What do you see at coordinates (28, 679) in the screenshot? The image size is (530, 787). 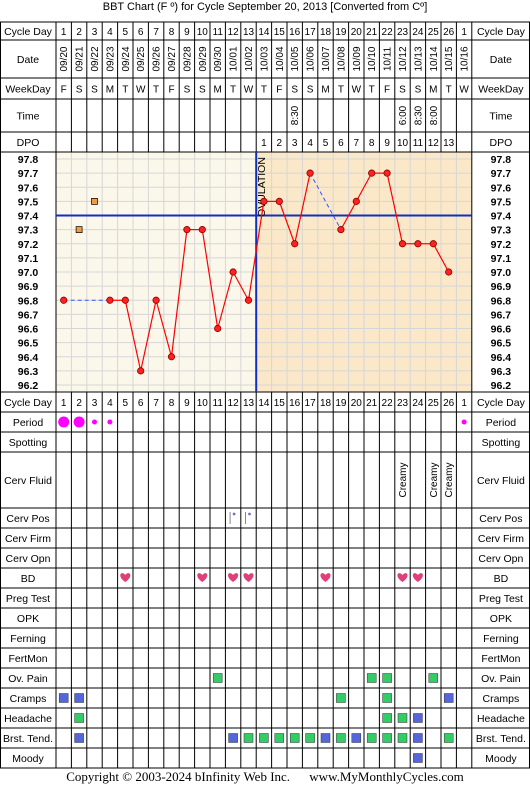 I see `row-label-ov_pain: Ov. Pain` at bounding box center [28, 679].